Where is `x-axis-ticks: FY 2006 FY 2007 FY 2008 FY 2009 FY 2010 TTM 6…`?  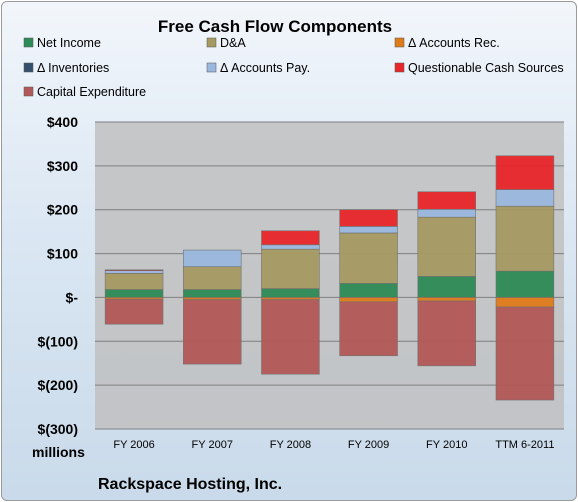 x-axis-ticks: FY 2006 FY 2007 FY 2008 FY 2009 FY 2010 TTM 6… is located at coordinates (333, 445).